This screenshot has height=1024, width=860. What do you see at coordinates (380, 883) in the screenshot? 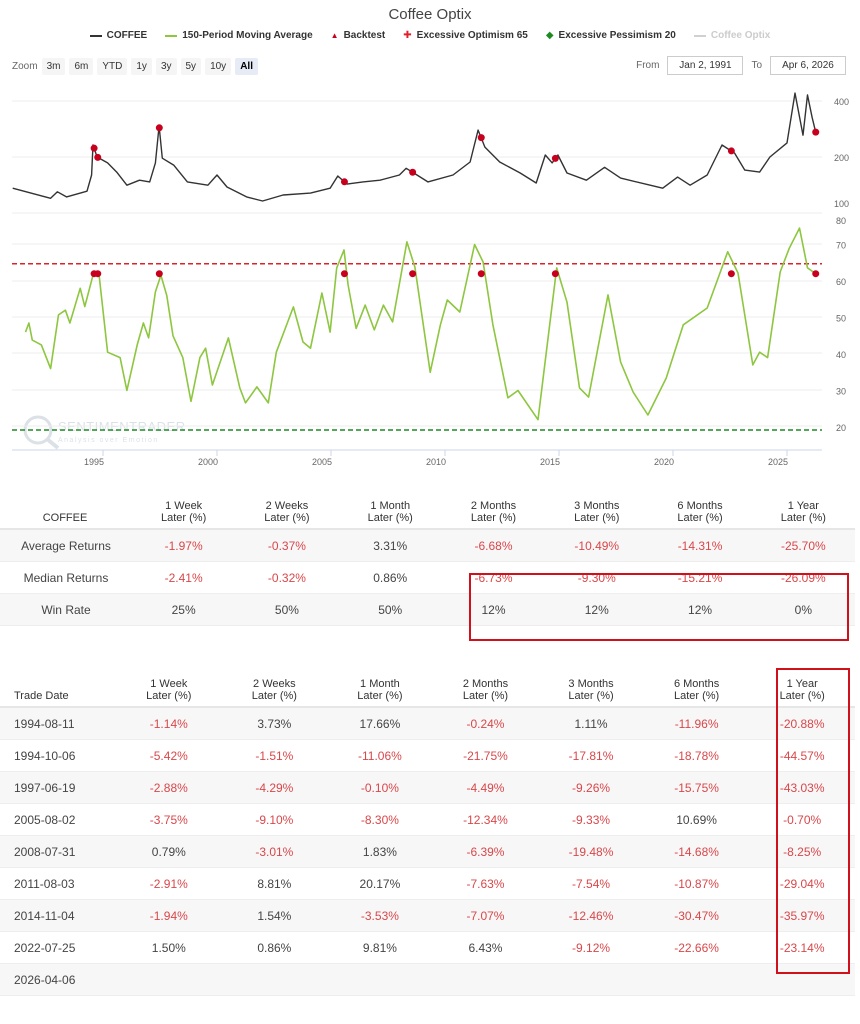
I see `trade-cell: 20.17%` at bounding box center [380, 883].